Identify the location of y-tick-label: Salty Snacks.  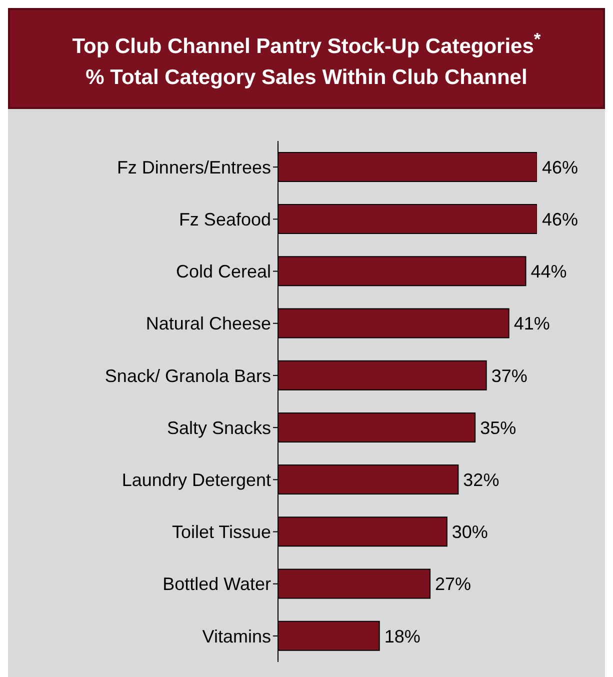
(218, 428).